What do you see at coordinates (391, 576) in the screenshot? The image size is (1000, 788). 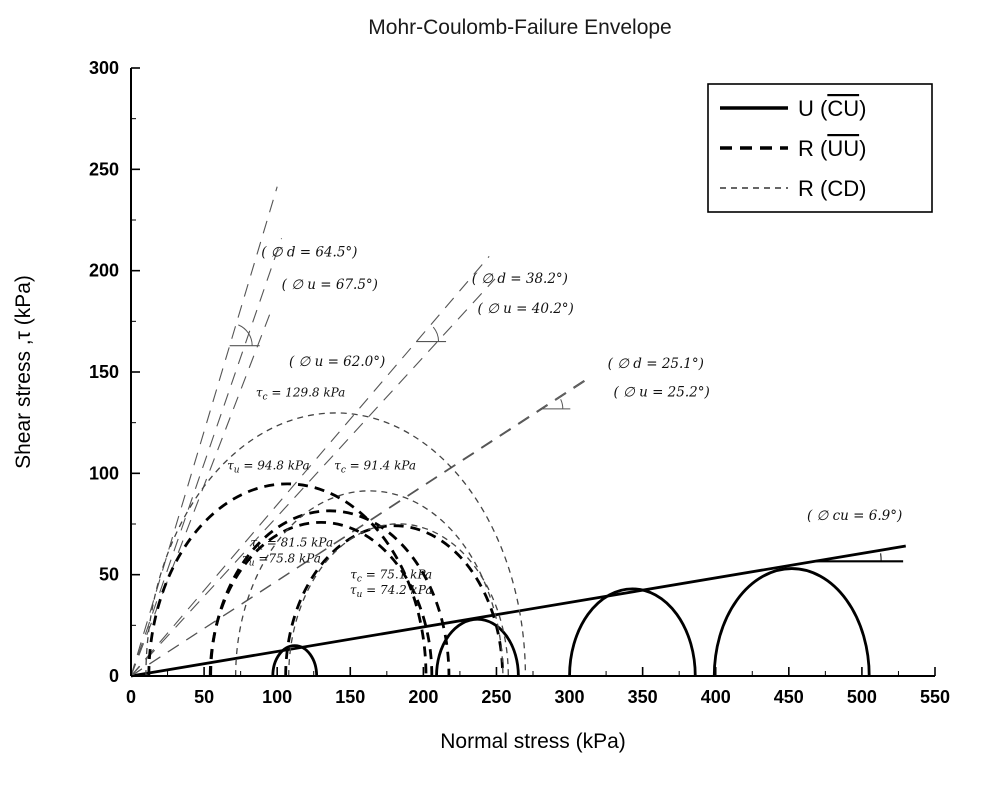 I see `annotation: τc = 75.1 kPa` at bounding box center [391, 576].